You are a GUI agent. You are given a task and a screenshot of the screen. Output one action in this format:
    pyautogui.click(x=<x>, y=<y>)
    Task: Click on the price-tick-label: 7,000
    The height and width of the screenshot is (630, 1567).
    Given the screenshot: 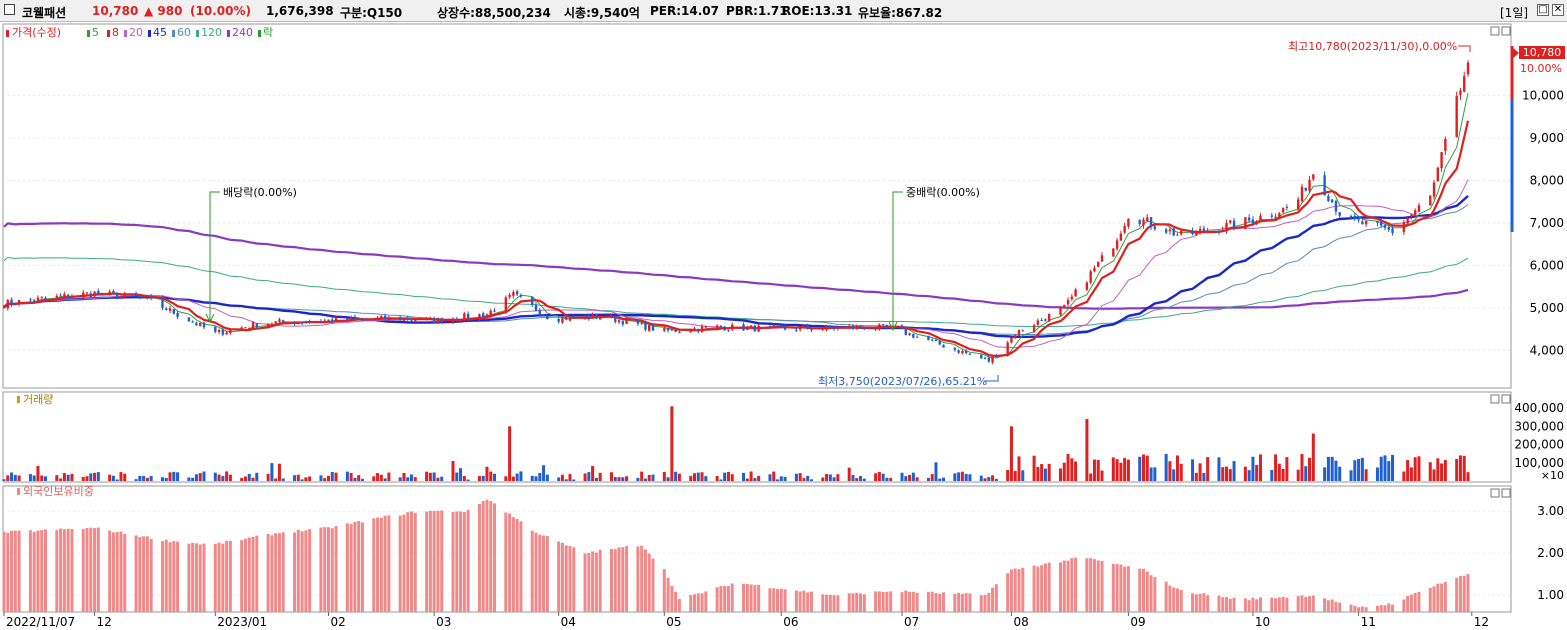 What is the action you would take?
    pyautogui.click(x=1547, y=223)
    